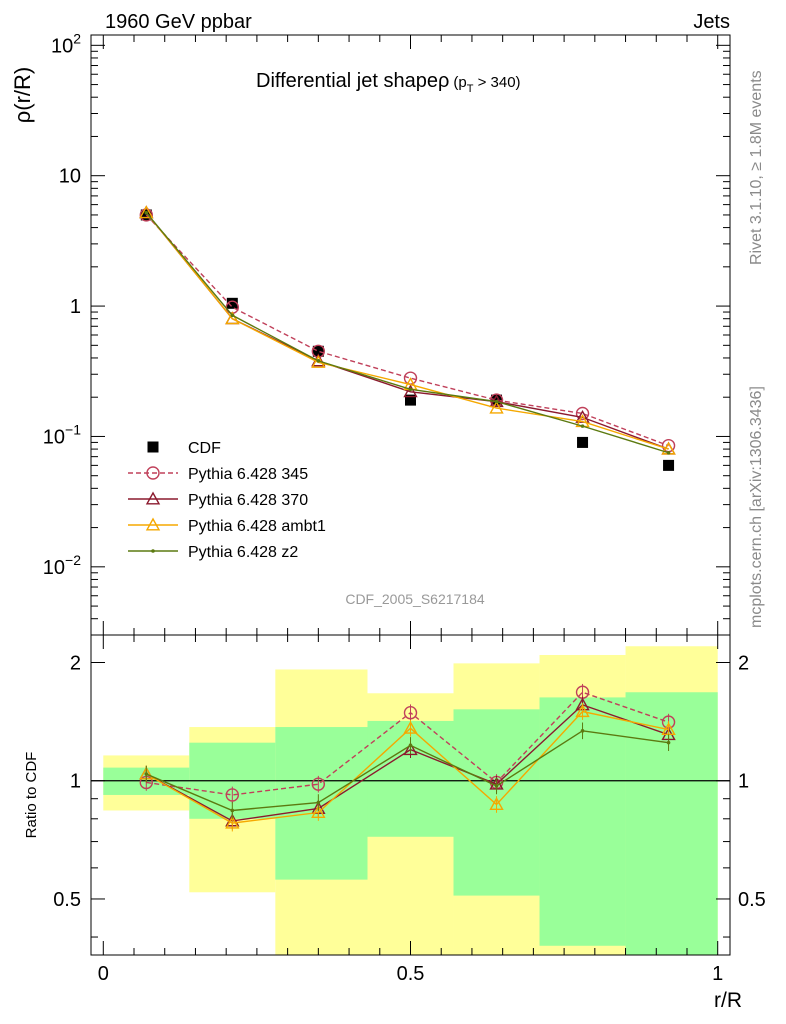 This screenshot has height=1024, width=786. What do you see at coordinates (743, 664) in the screenshot?
I see `ratio-y-tick-label-right: 2` at bounding box center [743, 664].